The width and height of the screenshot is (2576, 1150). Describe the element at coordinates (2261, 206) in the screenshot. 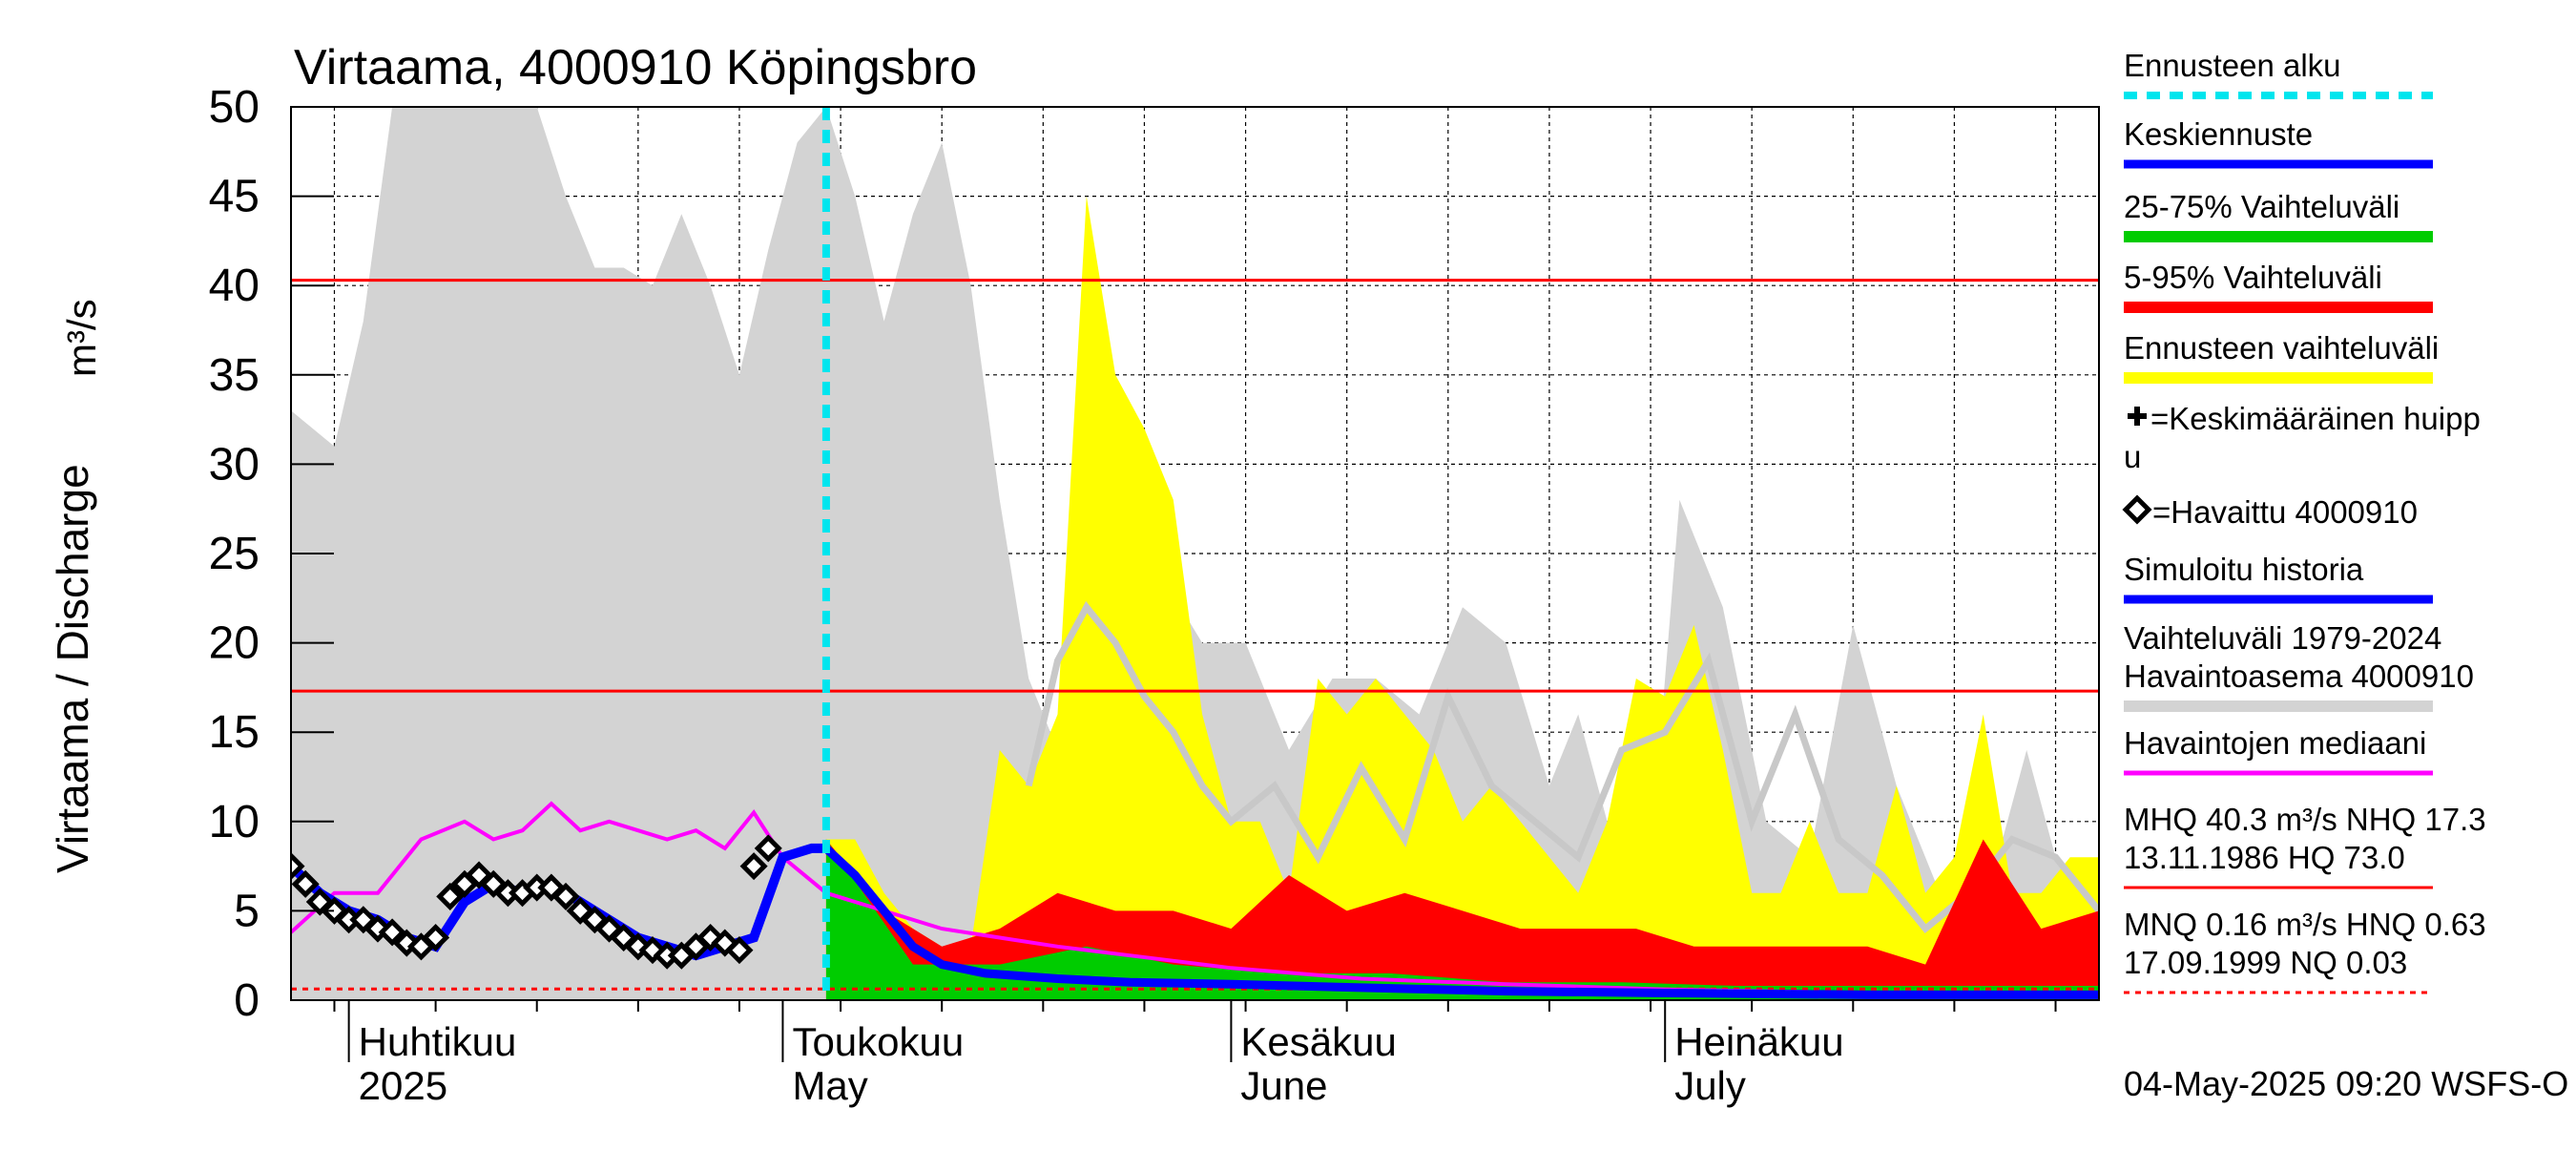

I see `legend-label: 25-75% Vaihteluväli` at that location.